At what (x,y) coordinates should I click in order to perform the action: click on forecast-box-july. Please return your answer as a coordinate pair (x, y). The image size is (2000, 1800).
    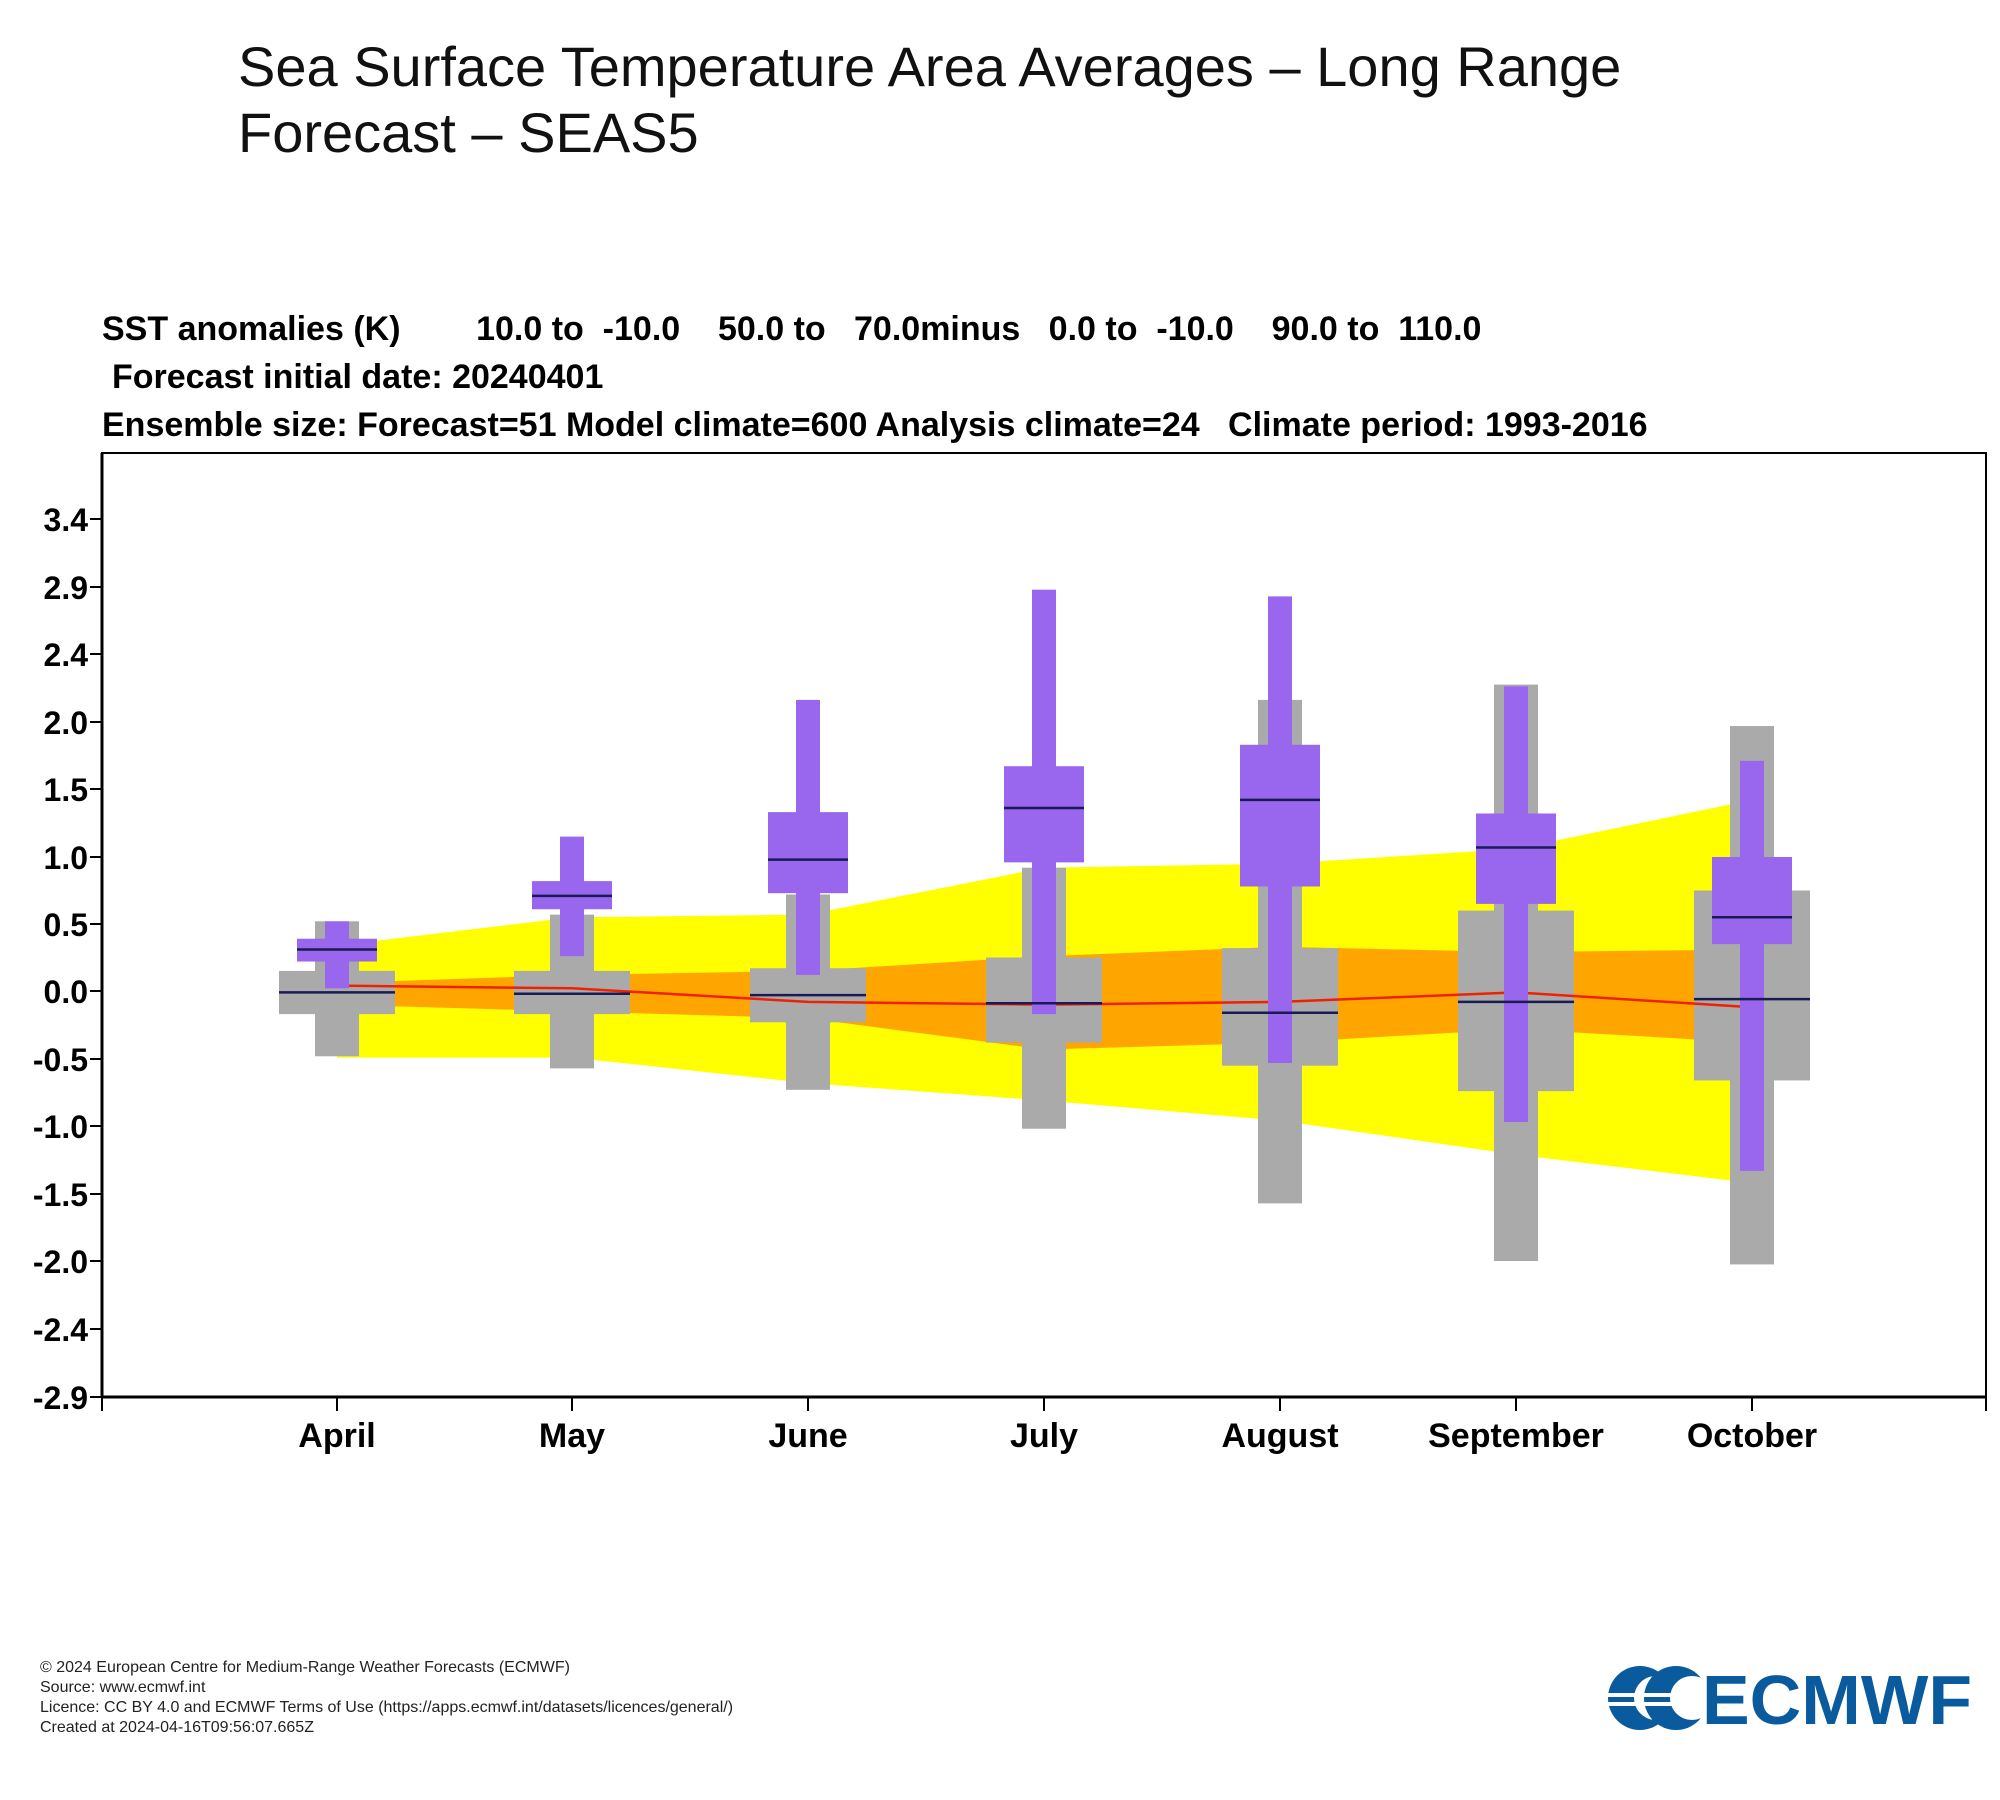
    Looking at the image, I should click on (1044, 814).